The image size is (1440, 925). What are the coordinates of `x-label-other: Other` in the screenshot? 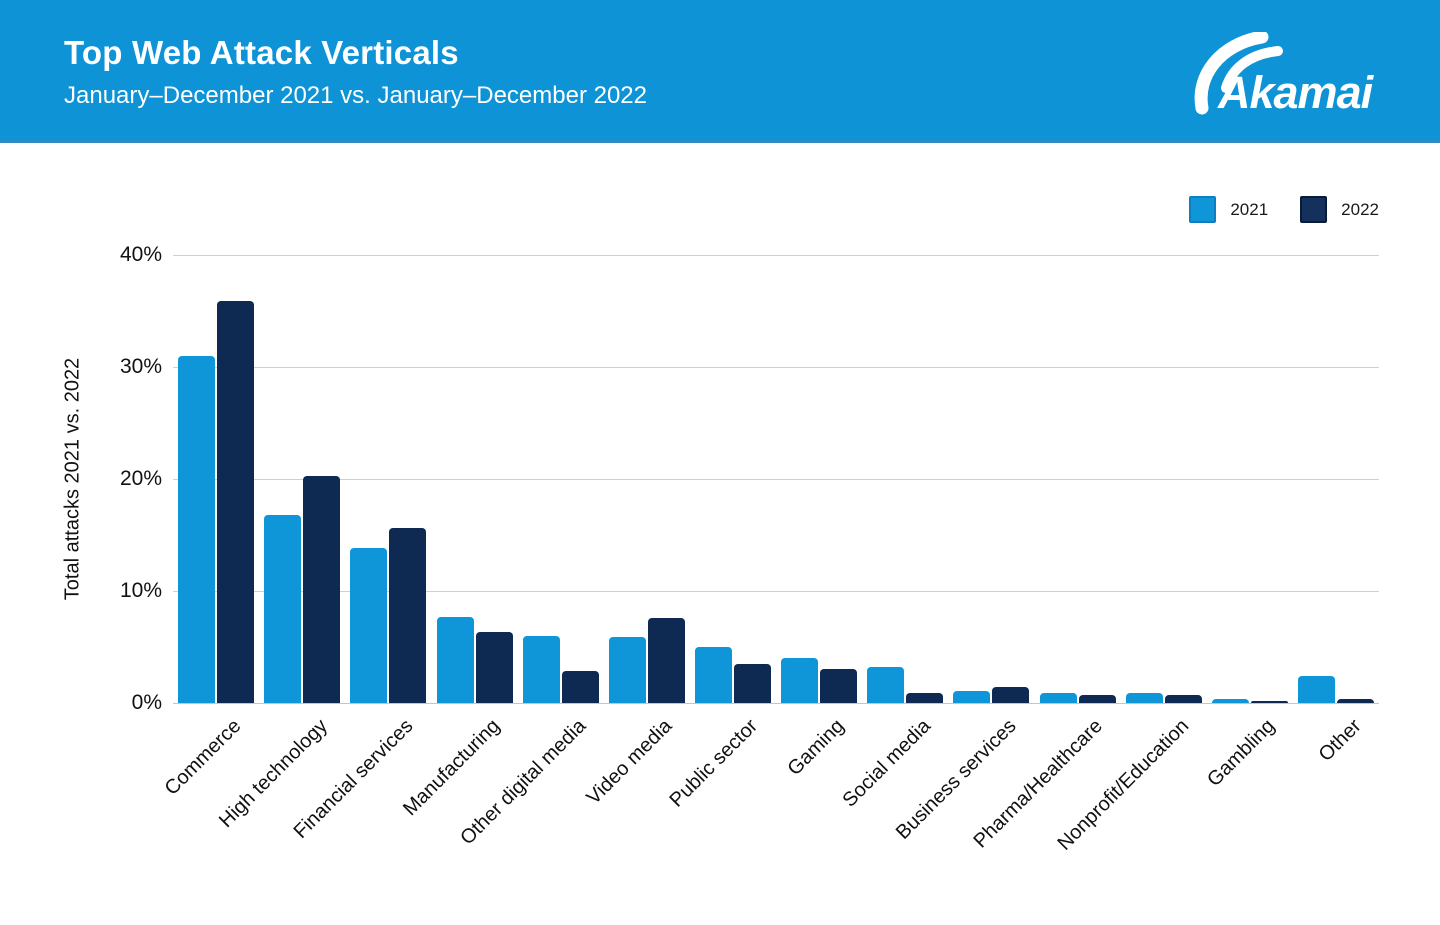 It's located at (1340, 740).